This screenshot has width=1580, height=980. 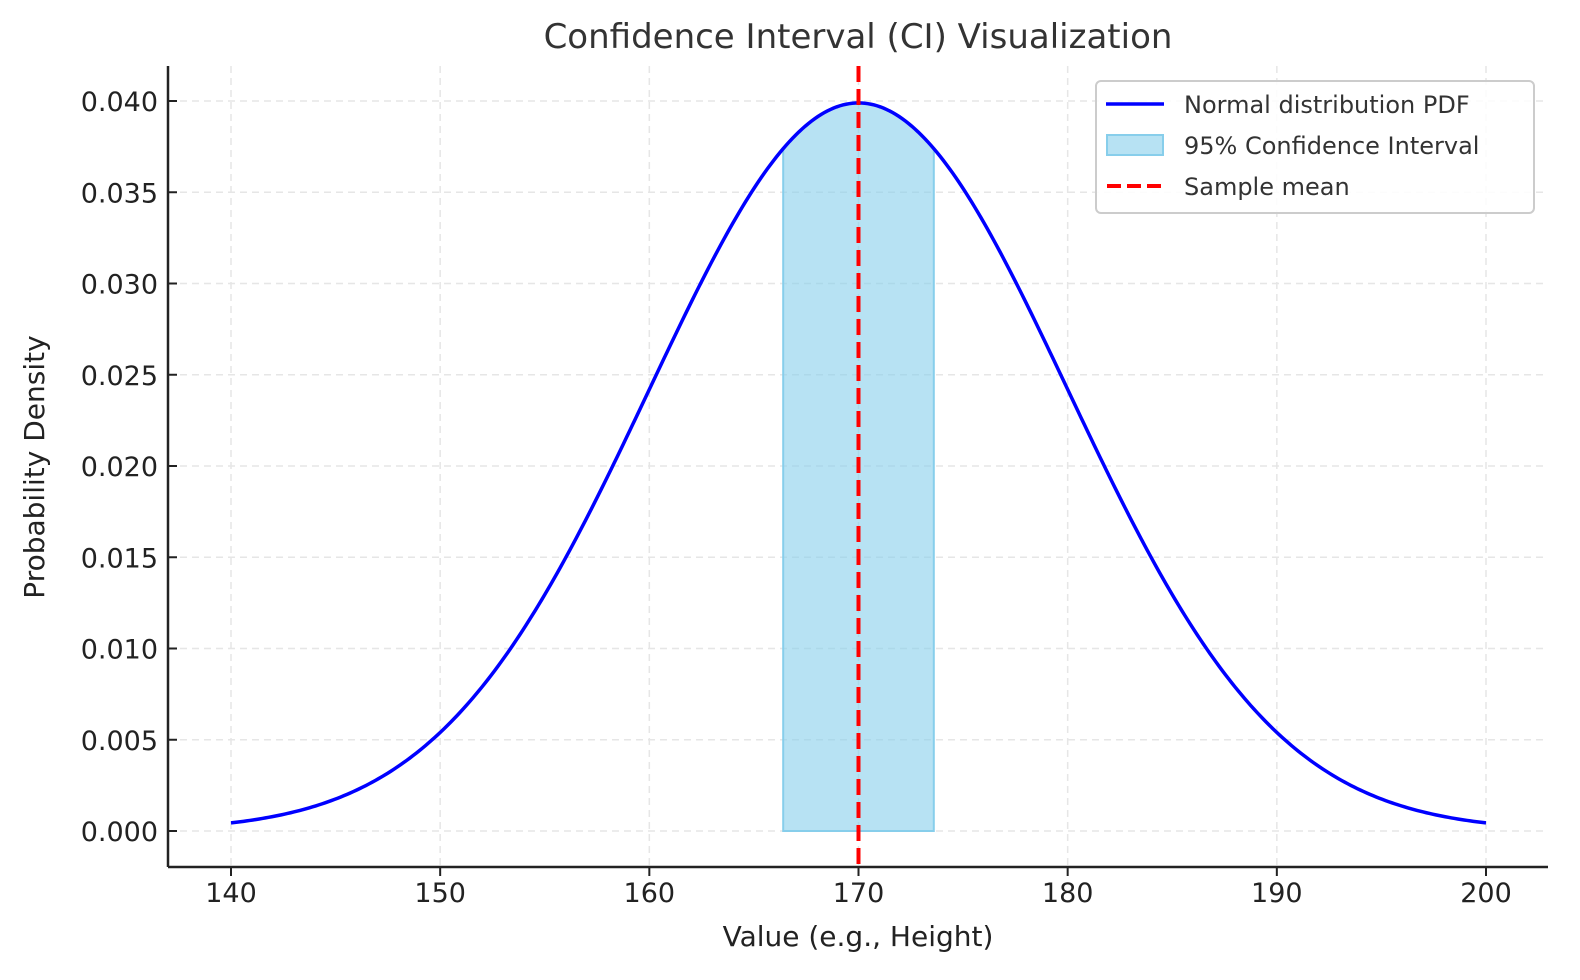 What do you see at coordinates (1068, 893) in the screenshot?
I see `x-tick-label: 180` at bounding box center [1068, 893].